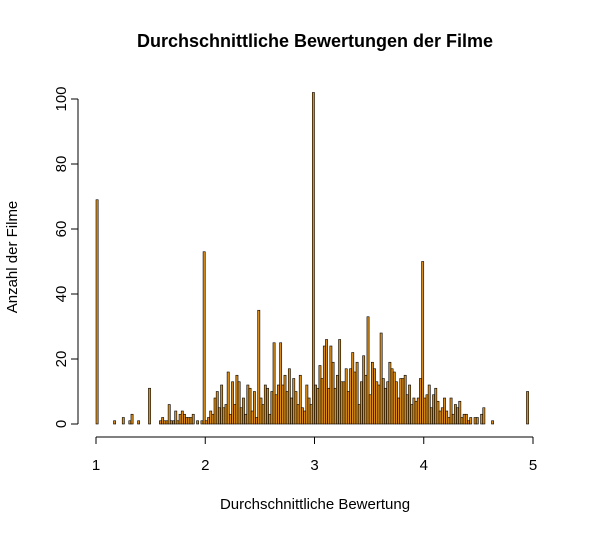 The width and height of the screenshot is (591, 535). I want to click on x-axis-label: Durchschnittliche Bewertung, so click(315, 504).